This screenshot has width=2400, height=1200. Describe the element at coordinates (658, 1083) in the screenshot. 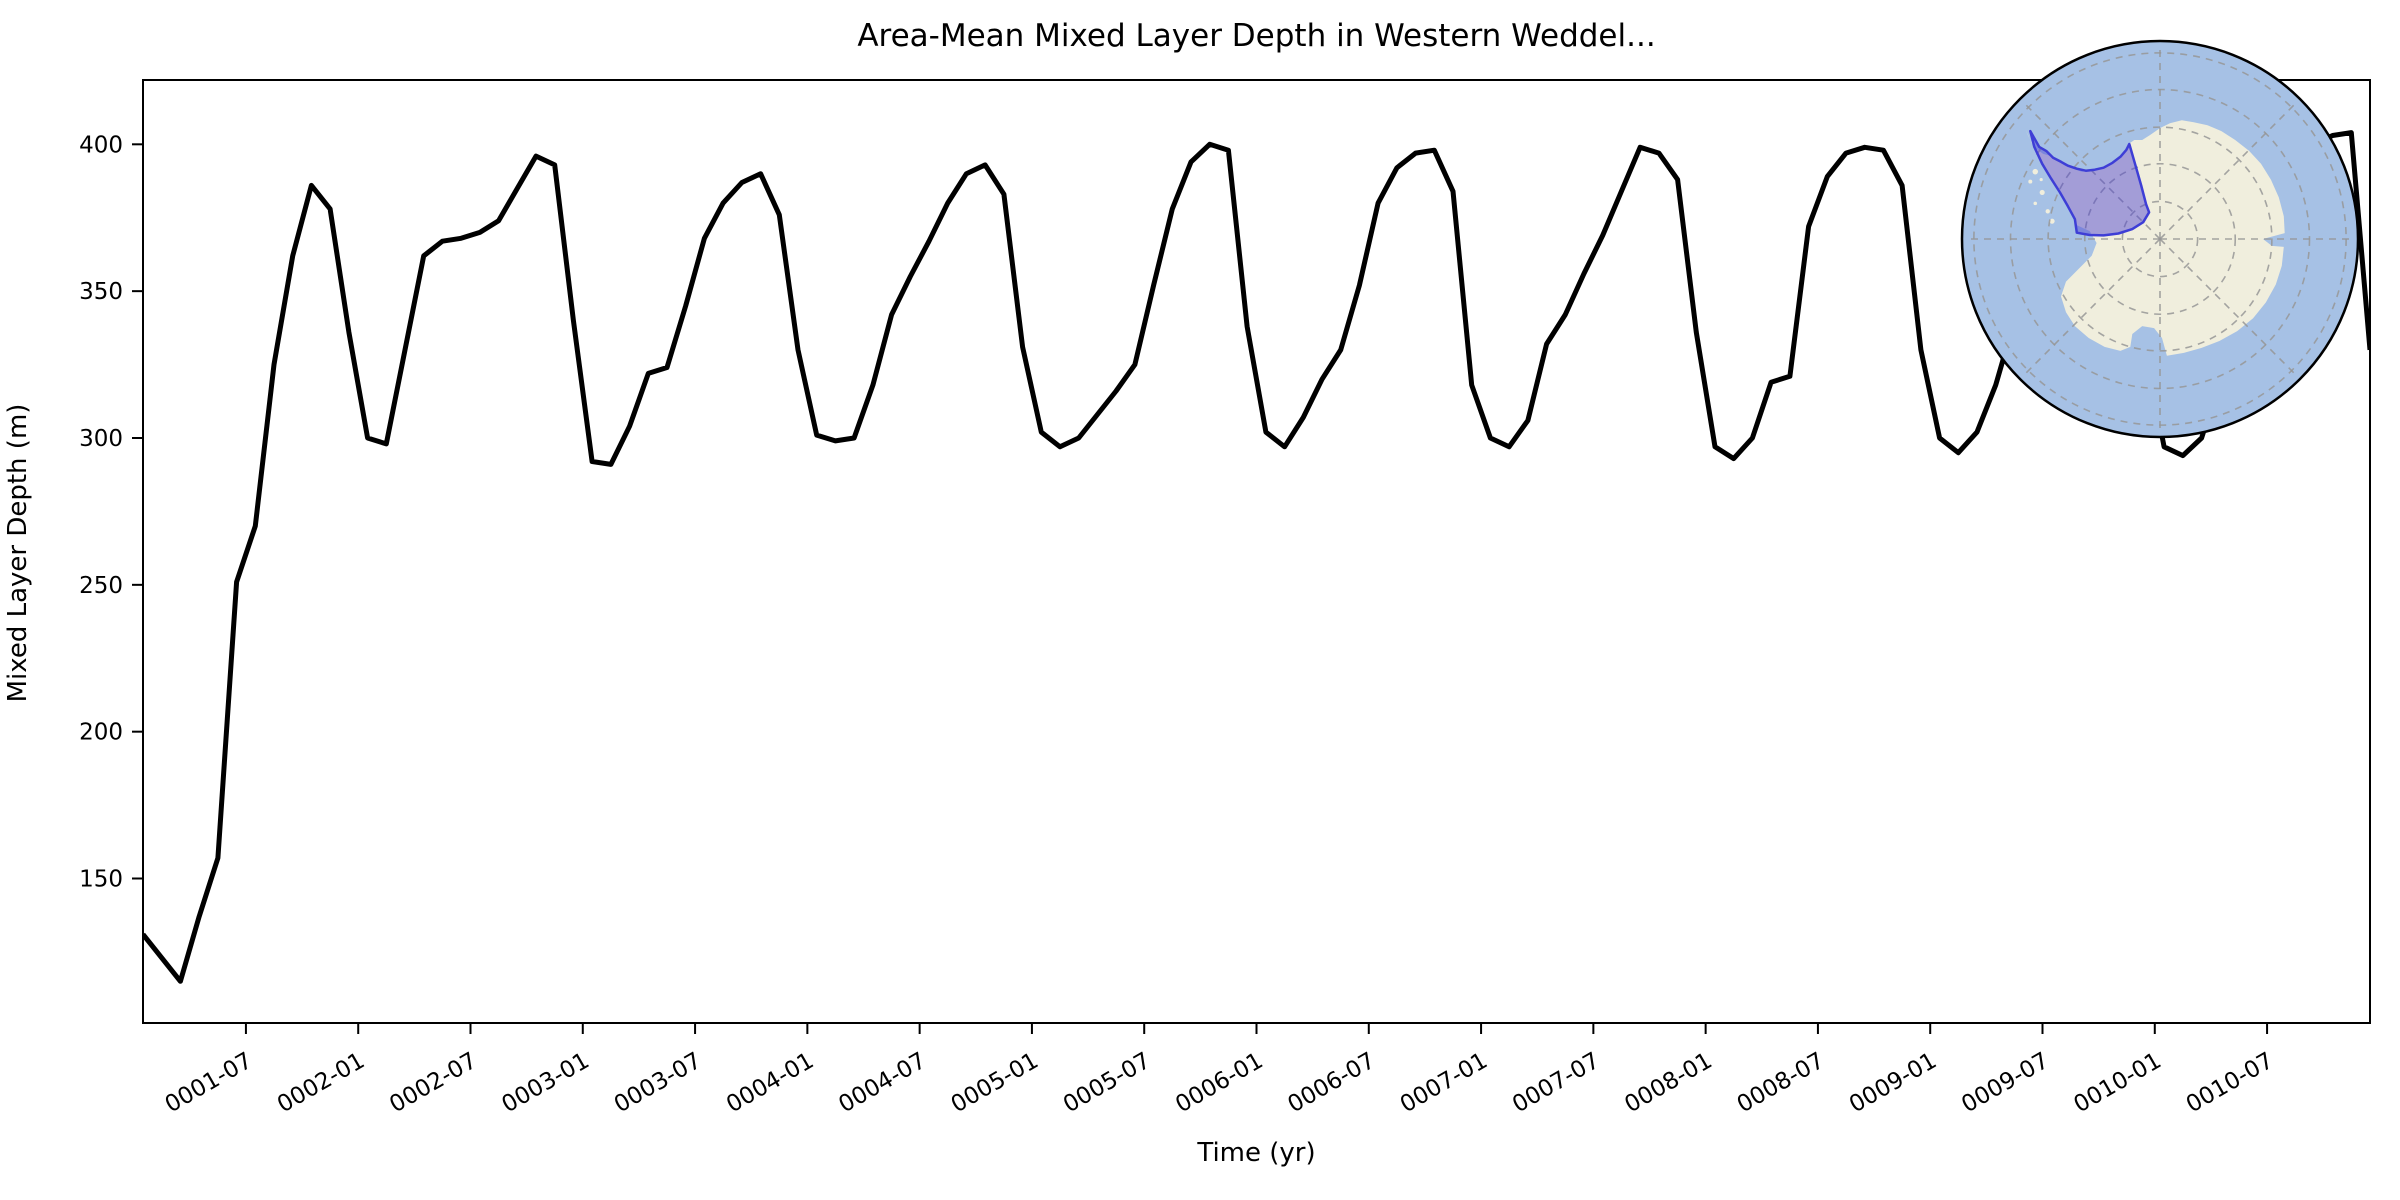

I see `x-tick-label: 0003-07` at that location.